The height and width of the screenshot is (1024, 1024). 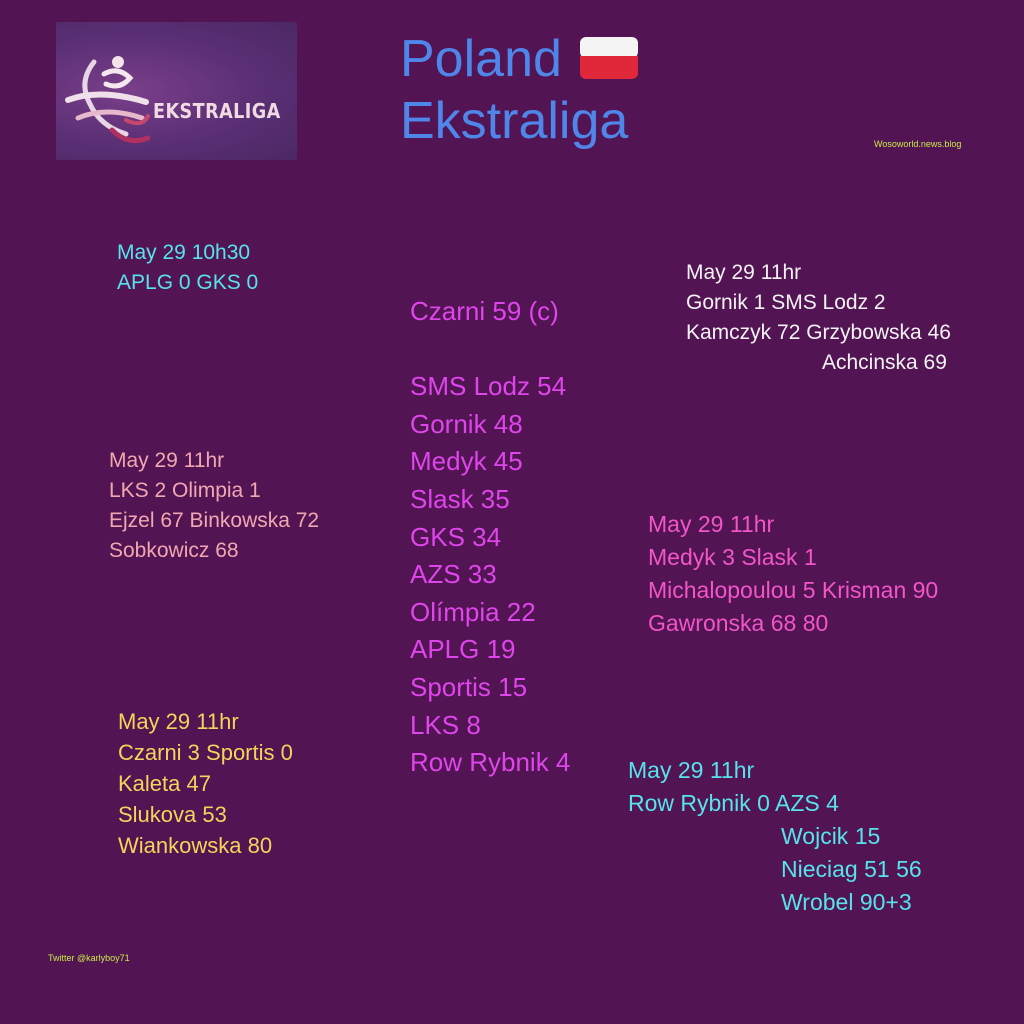 I want to click on match-scorers: Ejzel 67 Binkowska 72, so click(x=214, y=520).